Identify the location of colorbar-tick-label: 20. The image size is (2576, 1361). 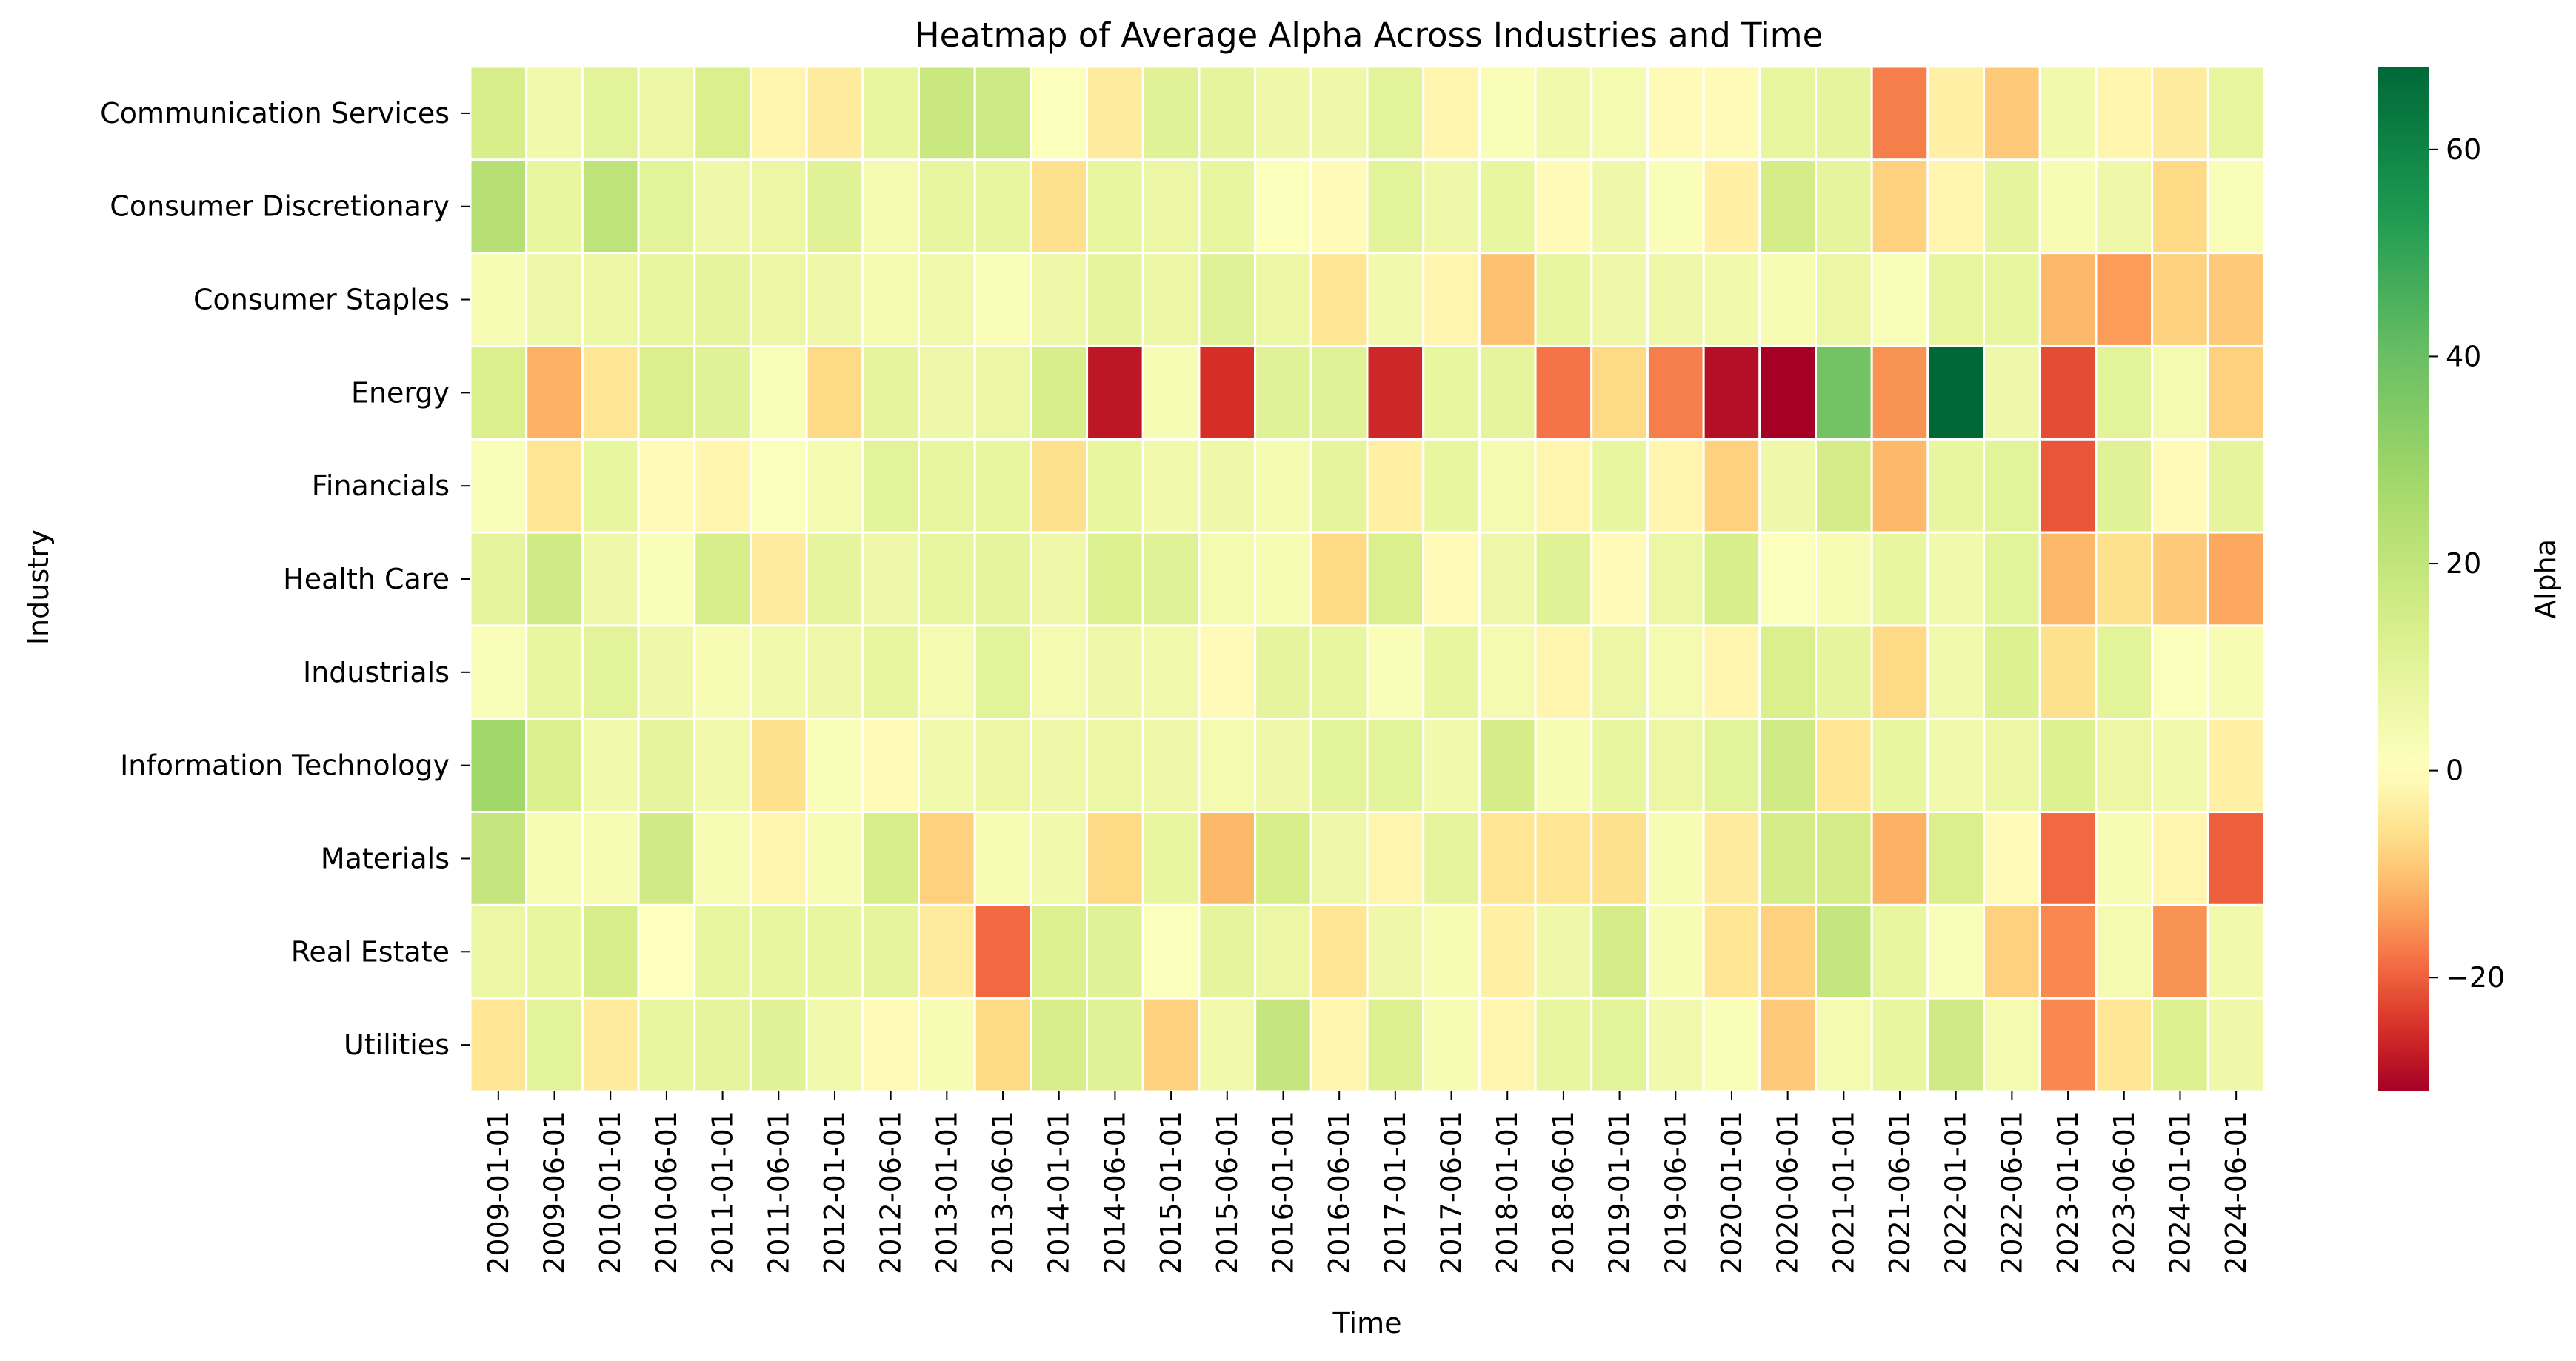
(2463, 563).